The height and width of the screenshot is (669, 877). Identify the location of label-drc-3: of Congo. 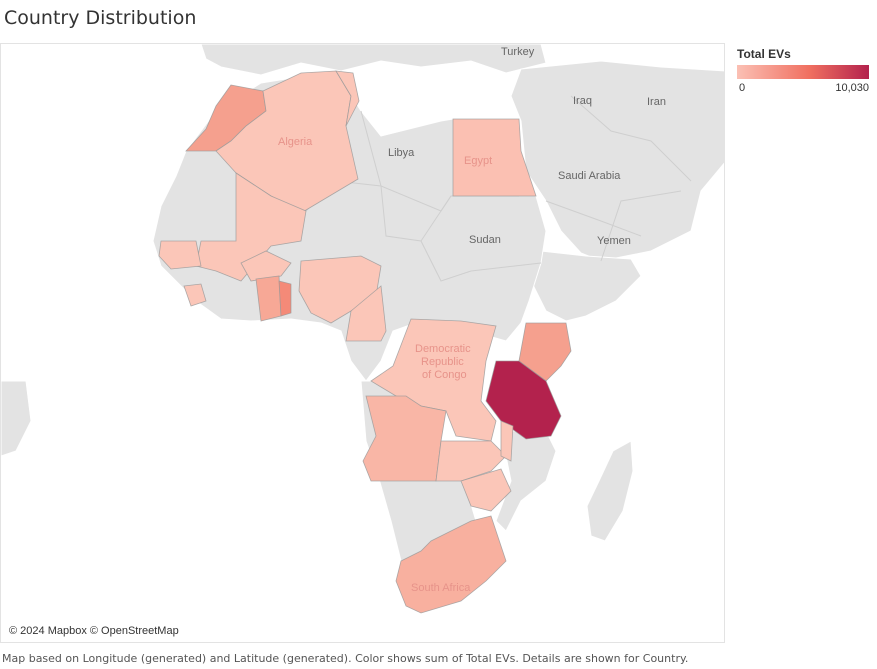
(444, 375).